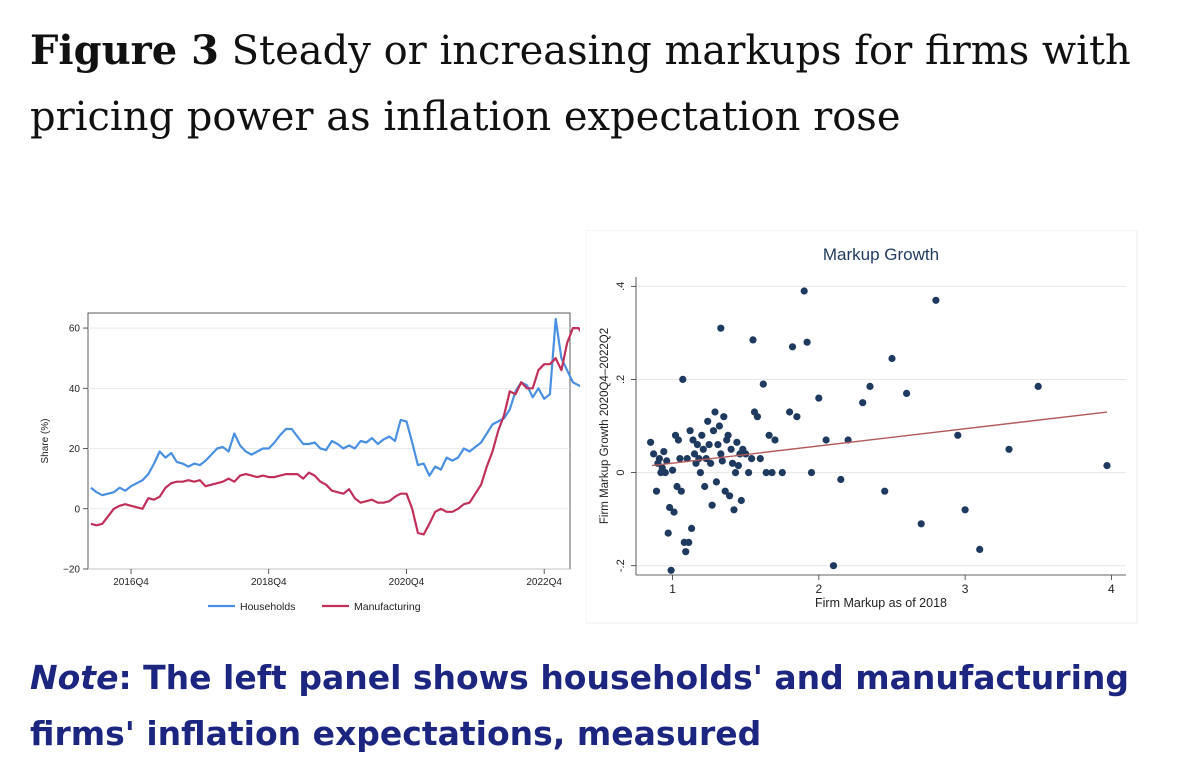 This screenshot has width=1179, height=776. What do you see at coordinates (544, 582) in the screenshot?
I see `x-tick-label: 2022Q4` at bounding box center [544, 582].